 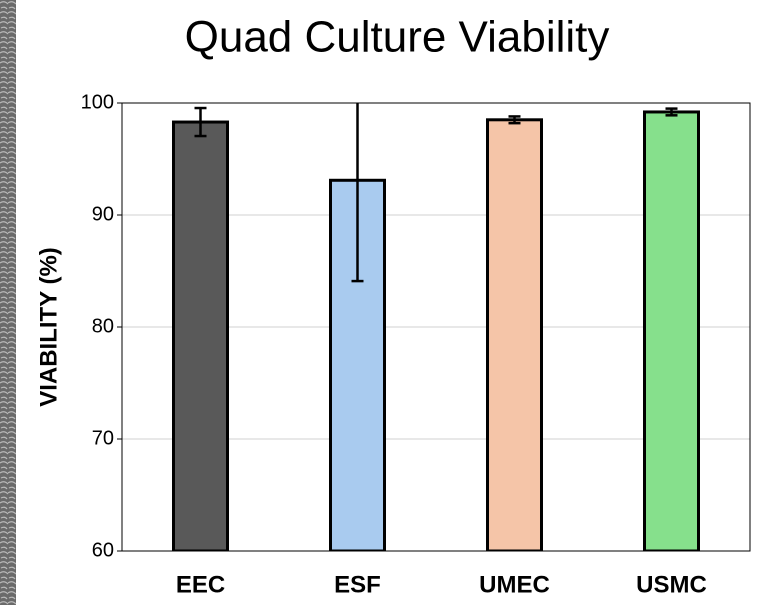 What do you see at coordinates (357, 584) in the screenshot?
I see `x-tick-label: ESF` at bounding box center [357, 584].